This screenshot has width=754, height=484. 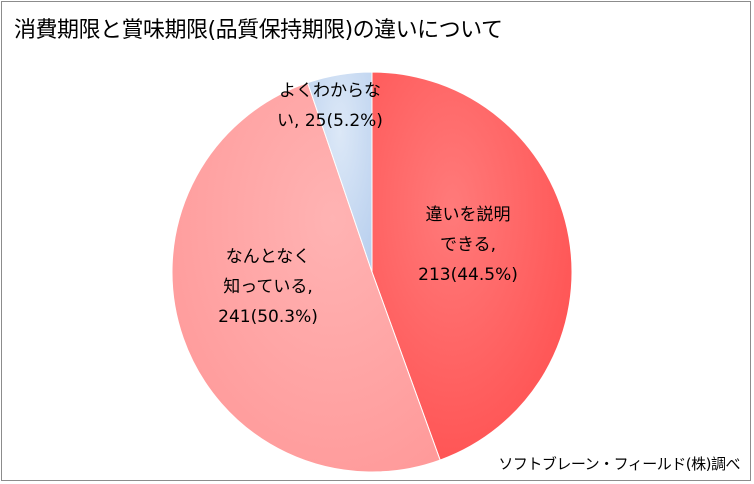 I want to click on slice-label-3: よくわからない, 25(5.2%), so click(x=330, y=106).